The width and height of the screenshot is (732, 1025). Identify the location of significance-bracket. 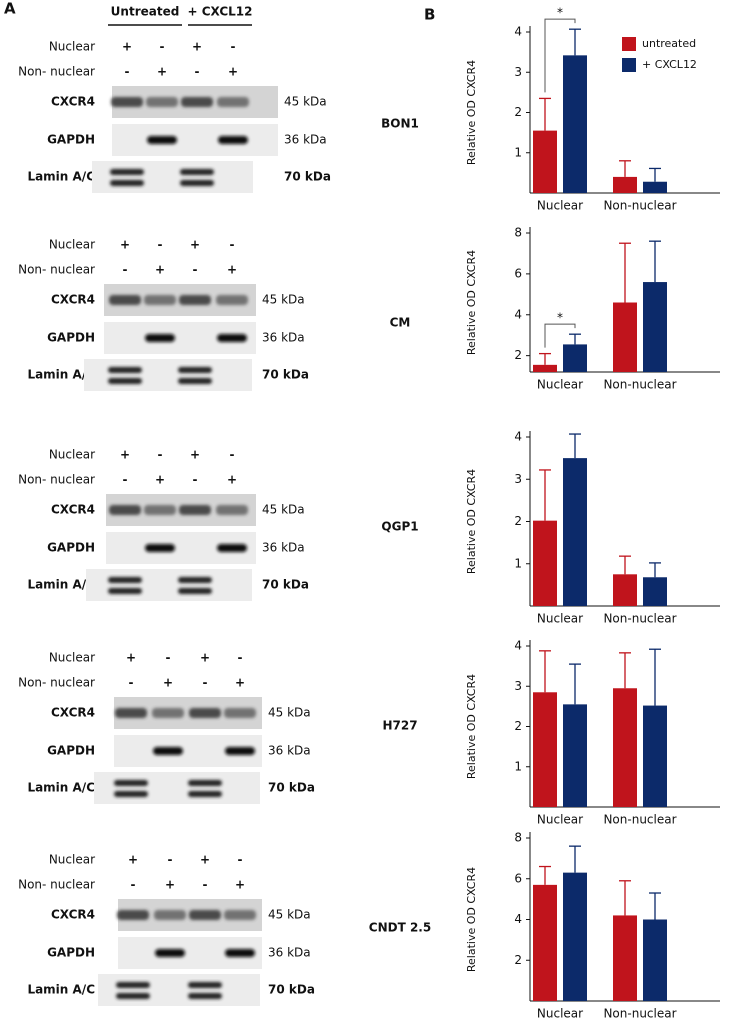
(560, 335).